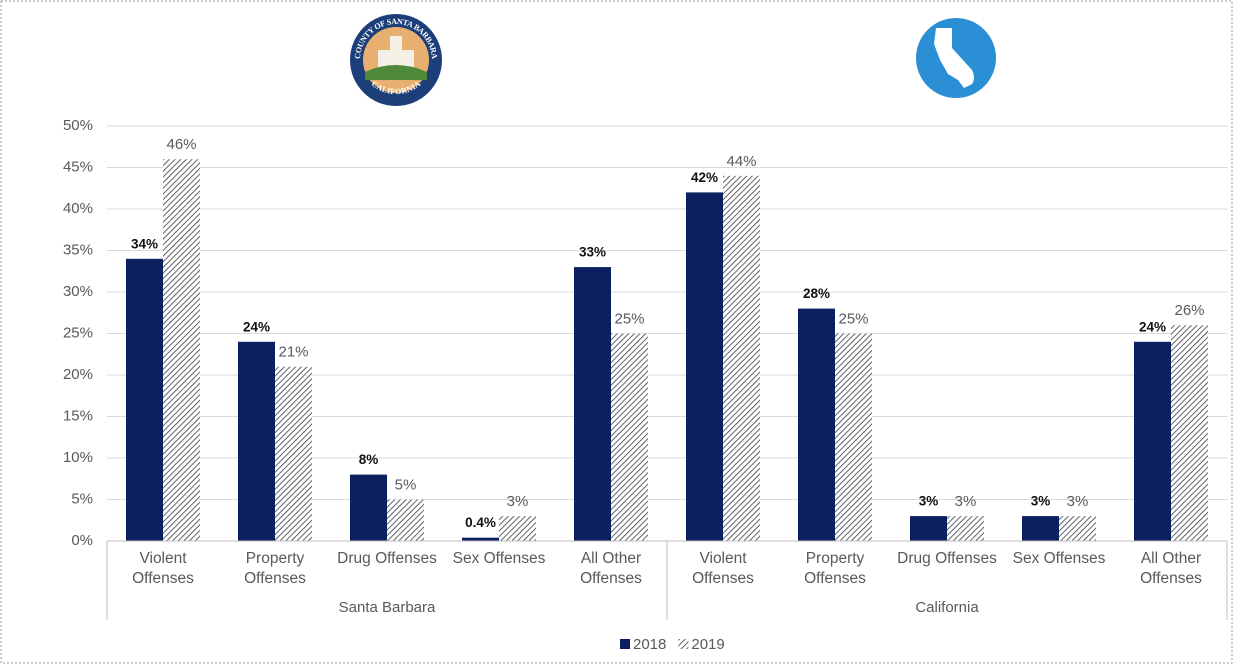  What do you see at coordinates (78, 291) in the screenshot?
I see `y-tick-label: 30%` at bounding box center [78, 291].